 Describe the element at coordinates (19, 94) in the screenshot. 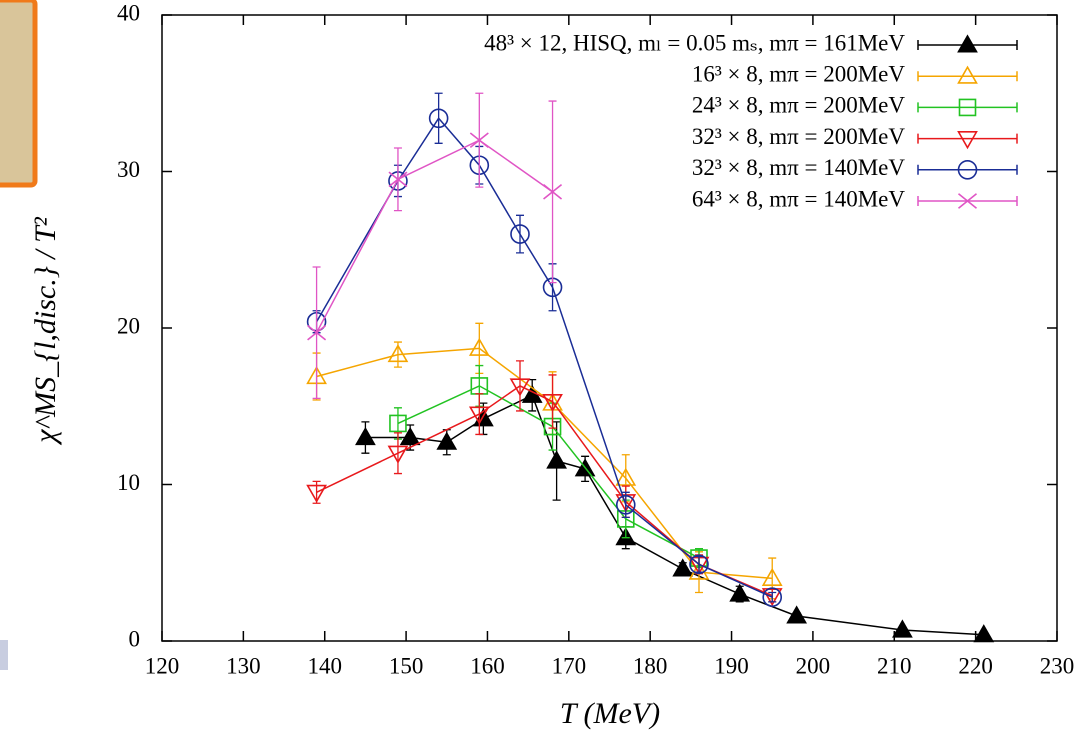

I see `photo-thumbnail` at that location.